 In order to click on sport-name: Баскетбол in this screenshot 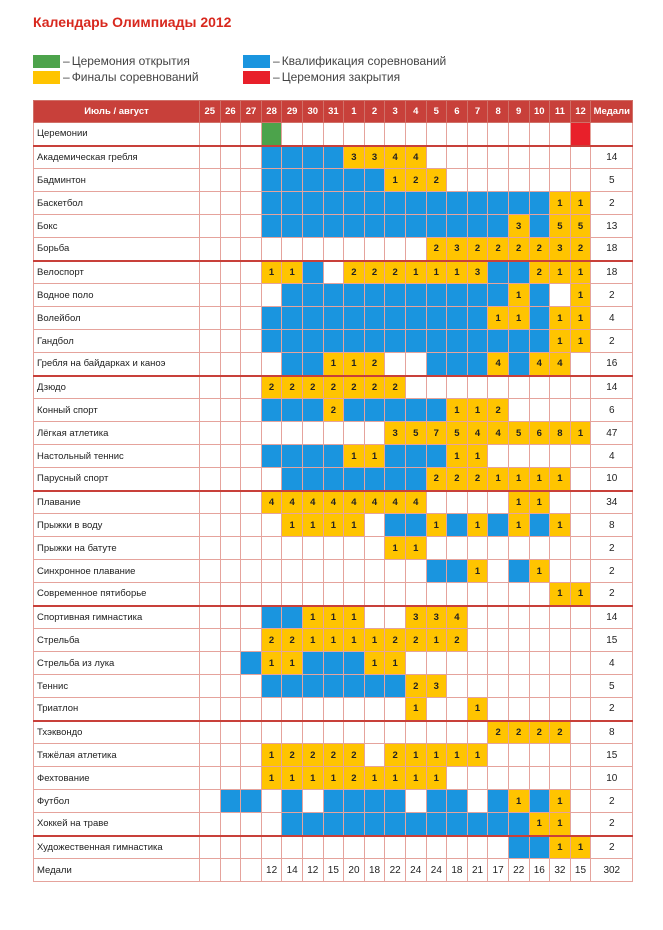, I will do `click(116, 203)`.